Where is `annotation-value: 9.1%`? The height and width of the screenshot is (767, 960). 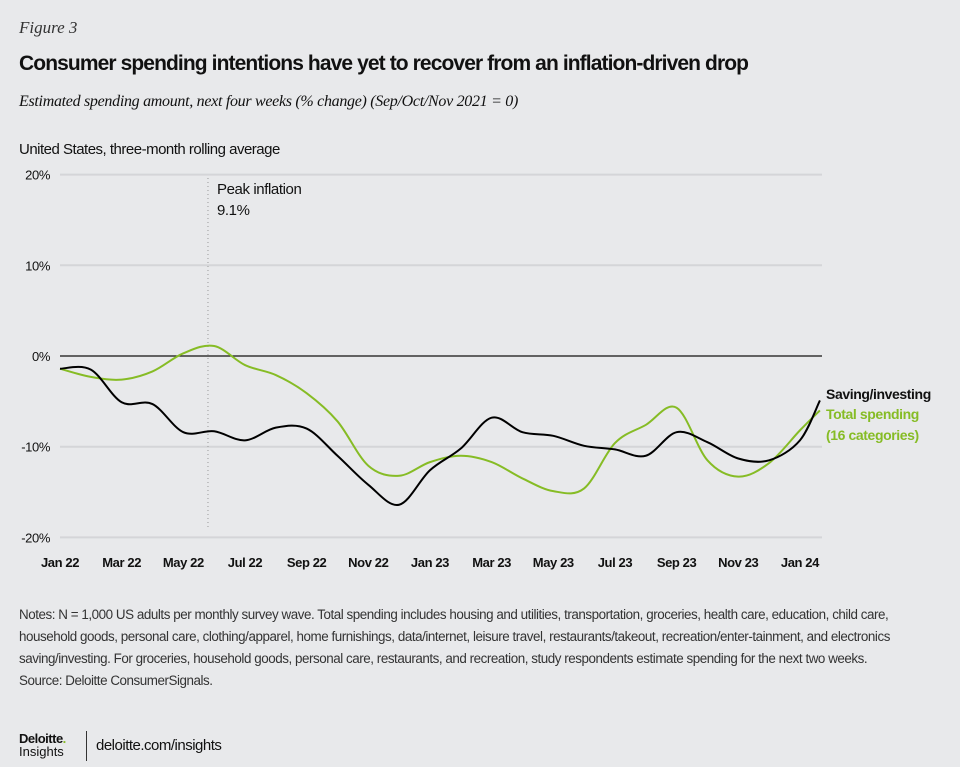 annotation-value: 9.1% is located at coordinates (233, 210).